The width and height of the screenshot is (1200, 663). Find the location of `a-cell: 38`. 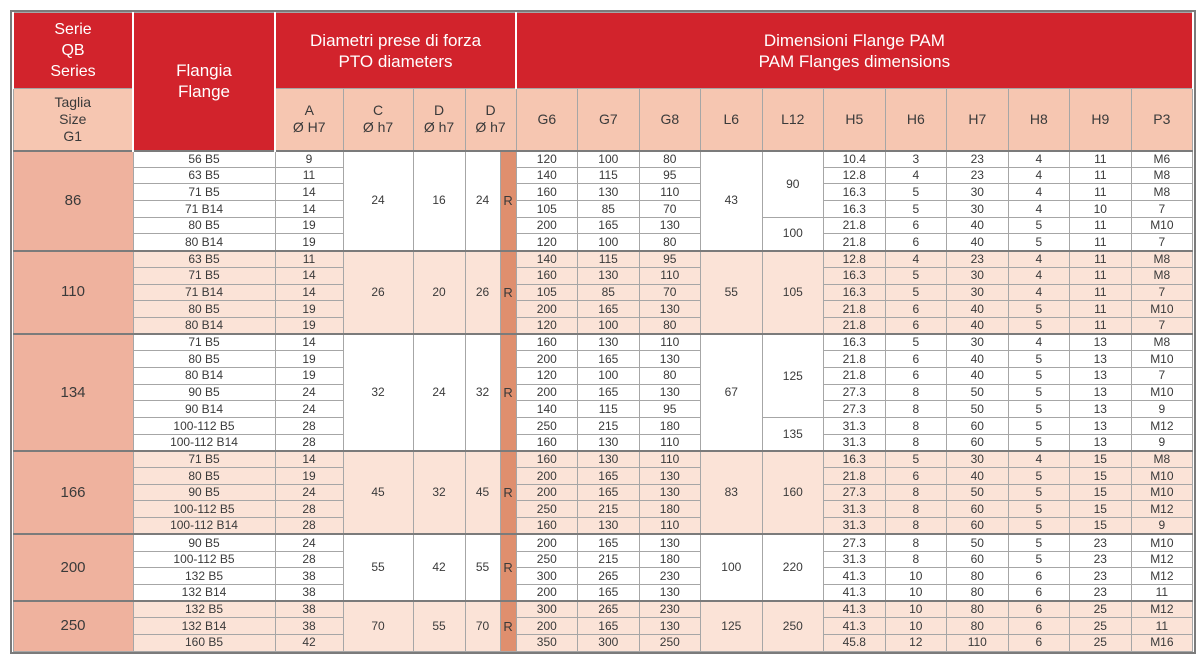

a-cell: 38 is located at coordinates (309, 592).